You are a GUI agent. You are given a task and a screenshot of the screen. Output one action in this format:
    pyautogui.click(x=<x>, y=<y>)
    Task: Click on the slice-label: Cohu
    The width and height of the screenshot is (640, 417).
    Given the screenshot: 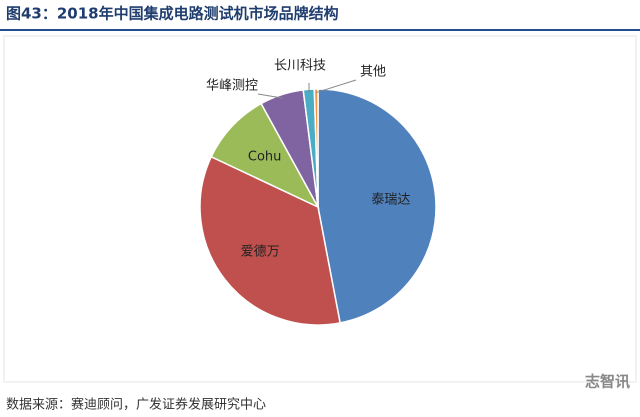 What is the action you would take?
    pyautogui.click(x=265, y=156)
    